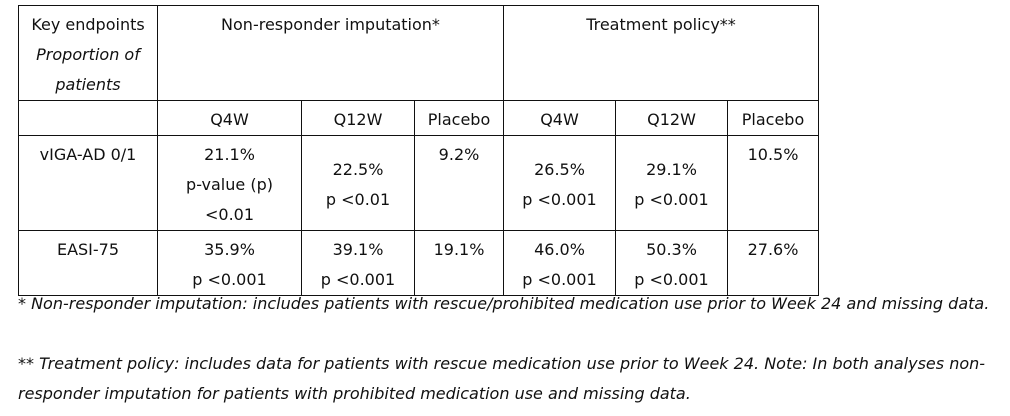  I want to click on p-value: p-value (p), so click(229, 184).